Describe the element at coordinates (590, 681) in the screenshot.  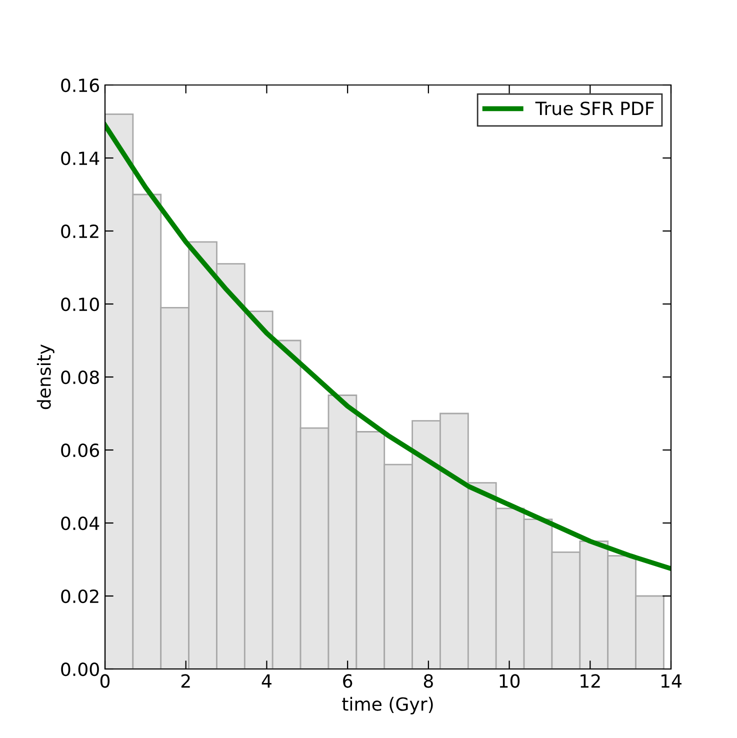
I see `x-tick-label: 12` at that location.